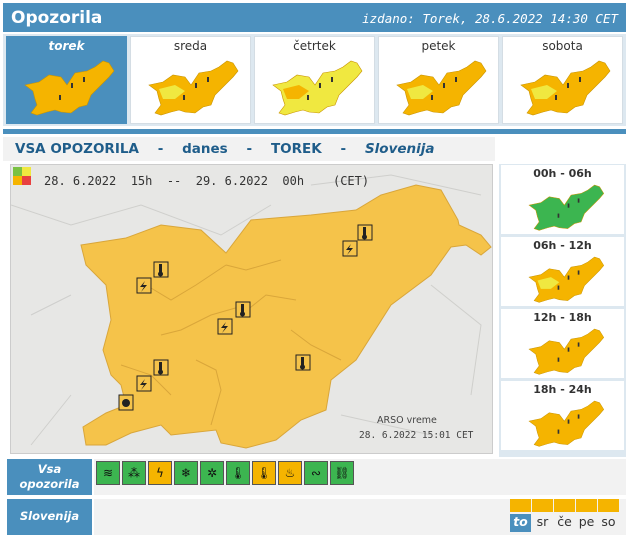 This screenshot has height=540, width=629. Describe the element at coordinates (342, 473) in the screenshot. I see `flood-icon: ⛓` at that location.